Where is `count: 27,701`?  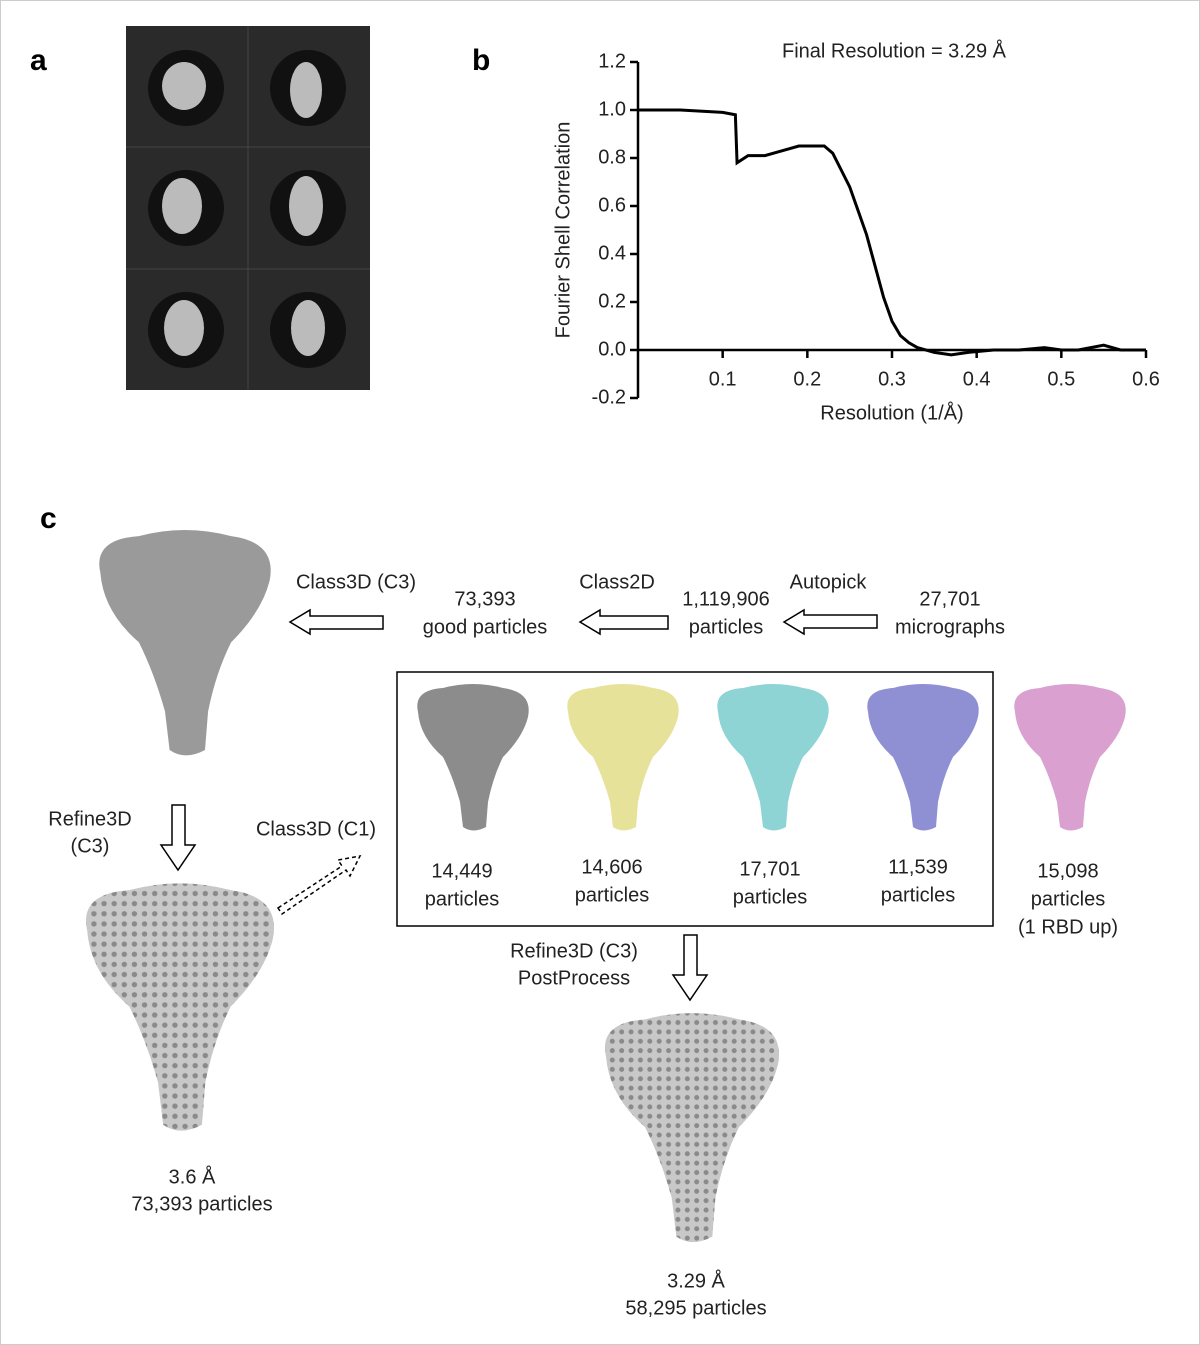
count: 27,701 is located at coordinates (949, 599).